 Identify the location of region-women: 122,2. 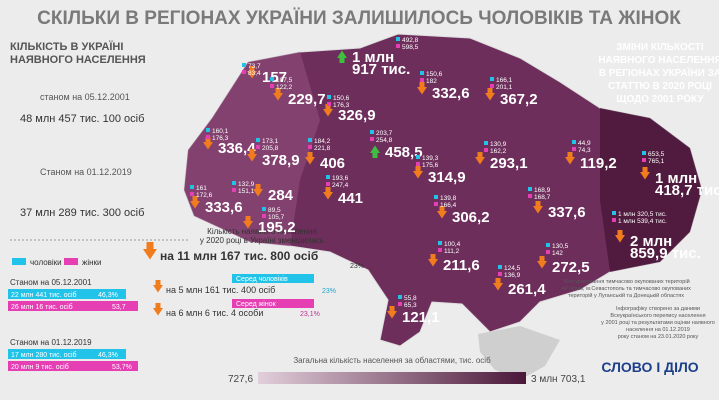
(284, 87).